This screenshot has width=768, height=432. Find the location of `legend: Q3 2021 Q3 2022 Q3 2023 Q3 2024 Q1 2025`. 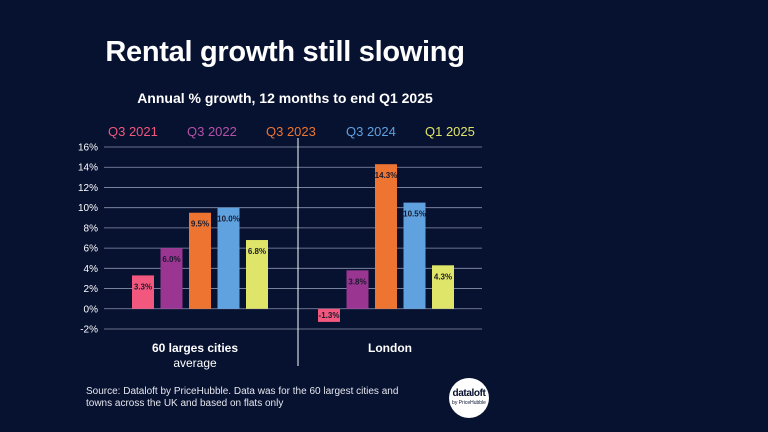

legend: Q3 2021 Q3 2022 Q3 2023 Q3 2024 Q1 2025 is located at coordinates (384, 134).